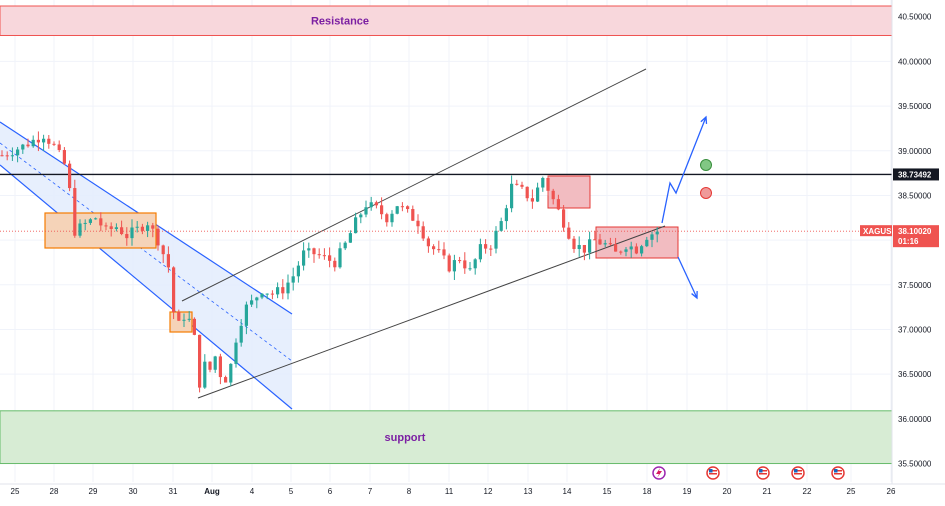 Image resolution: width=945 pixels, height=506 pixels. Describe the element at coordinates (706, 165) in the screenshot. I see `bullish-marker` at that location.